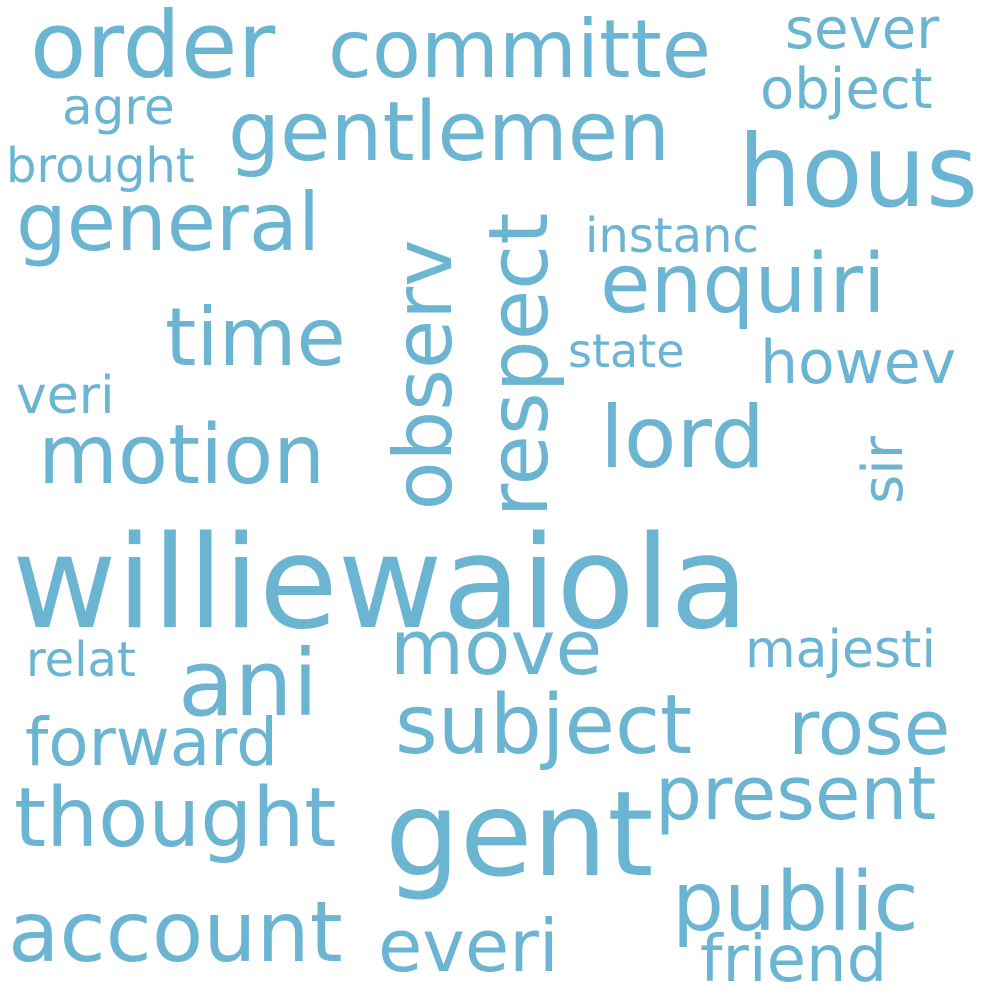 This screenshot has width=1000, height=1000. Describe the element at coordinates (118, 107) in the screenshot. I see `word-agre: agre` at that location.